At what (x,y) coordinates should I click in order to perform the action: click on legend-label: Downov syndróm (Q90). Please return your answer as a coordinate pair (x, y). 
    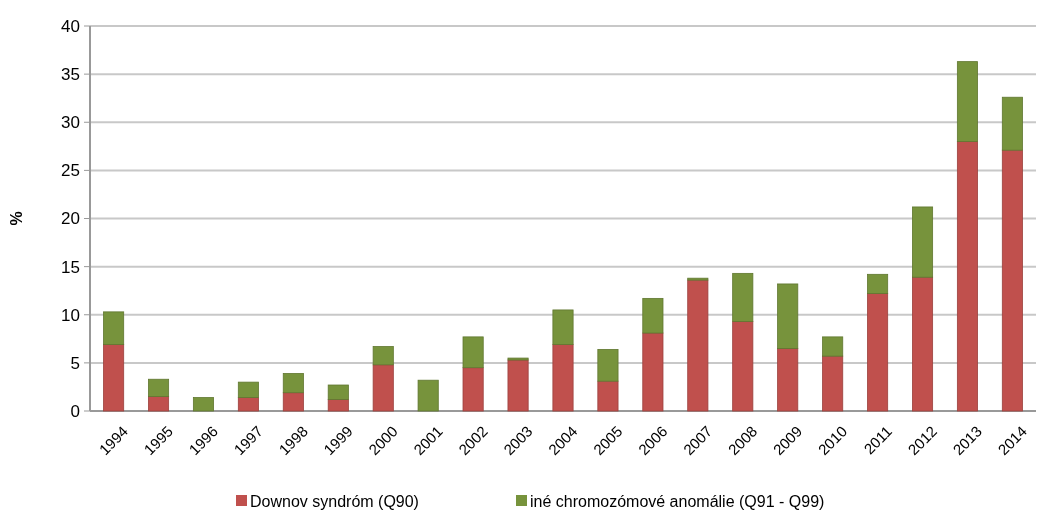
    Looking at the image, I should click on (334, 501).